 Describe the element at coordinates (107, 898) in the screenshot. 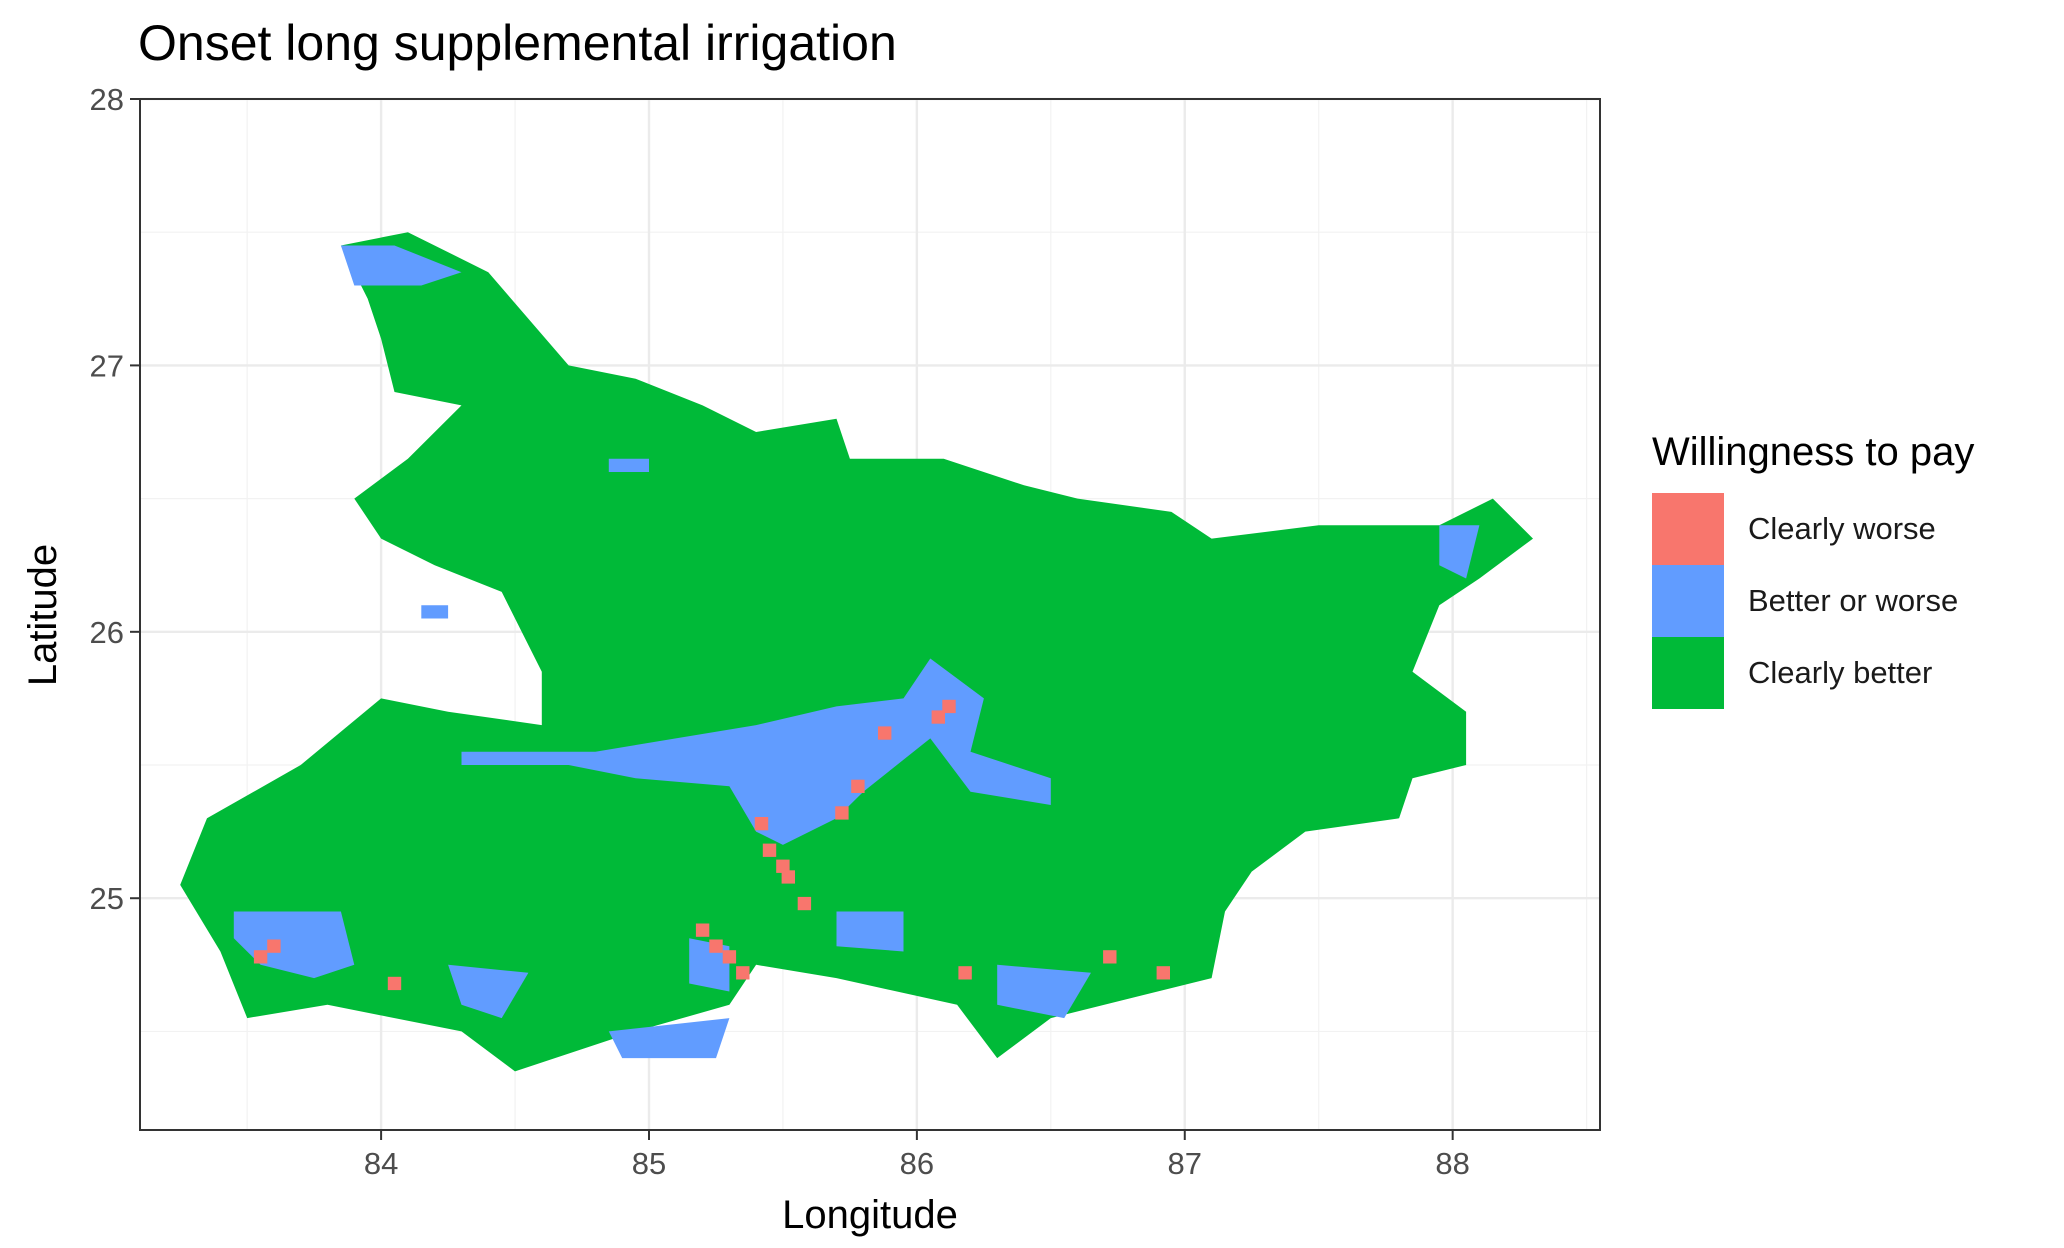

I see `y-tick-label: 25` at that location.